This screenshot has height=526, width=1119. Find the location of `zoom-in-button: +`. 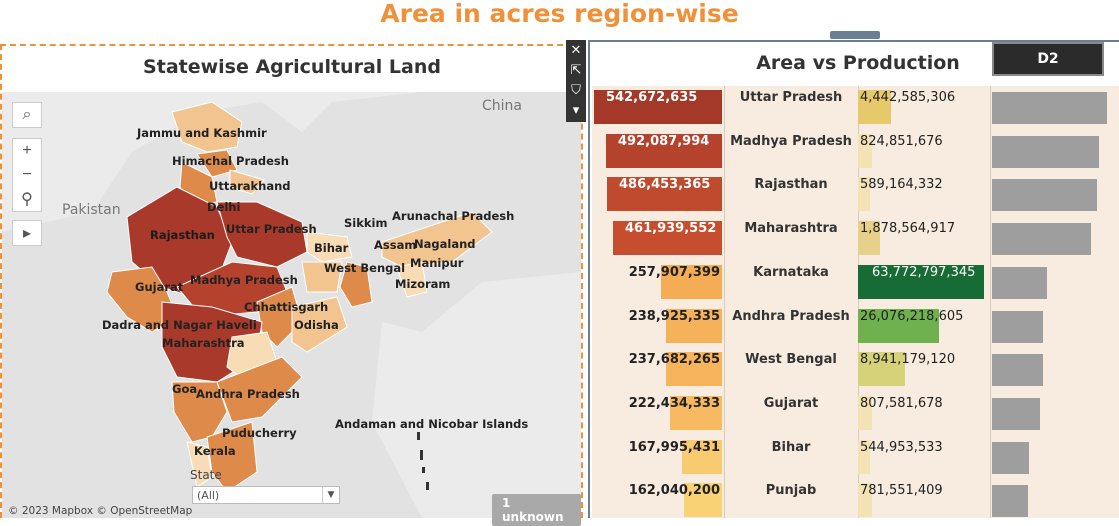

zoom-in-button: + is located at coordinates (27, 150).